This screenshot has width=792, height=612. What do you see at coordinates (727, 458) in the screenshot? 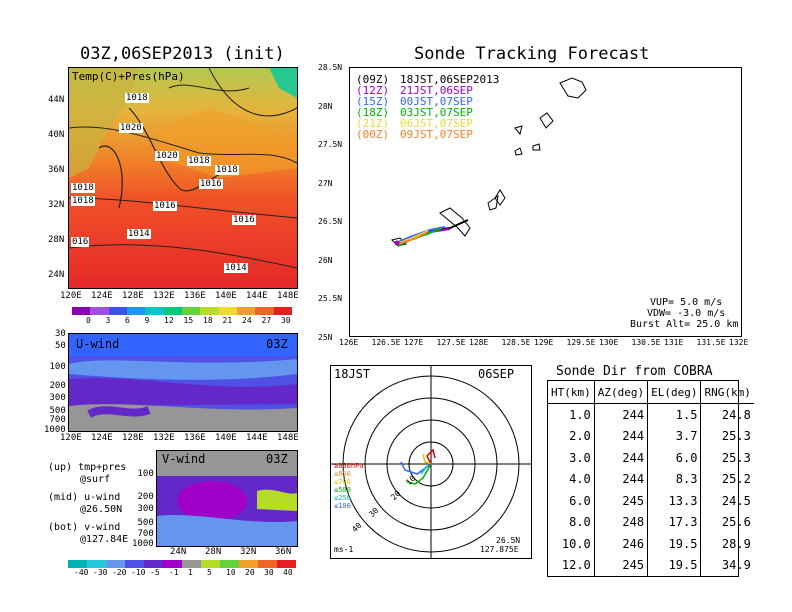
I see `table-cell: 25.3` at bounding box center [727, 458].